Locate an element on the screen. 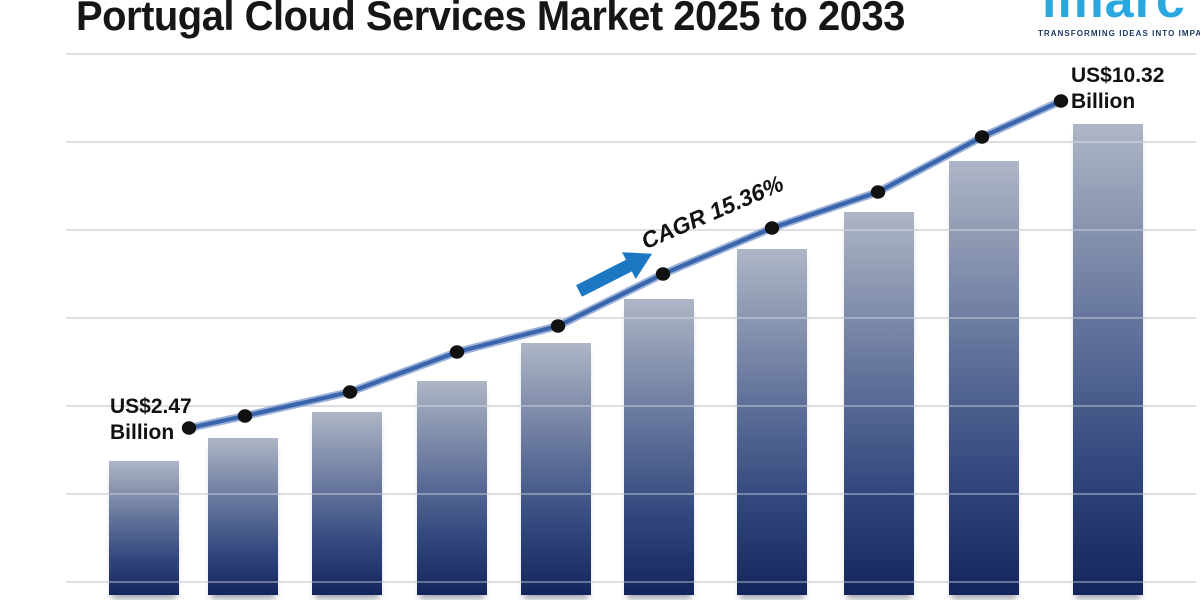  imarc-tagline: TRANSFORMING IDEAS INTO IMPACT is located at coordinates (1119, 33).